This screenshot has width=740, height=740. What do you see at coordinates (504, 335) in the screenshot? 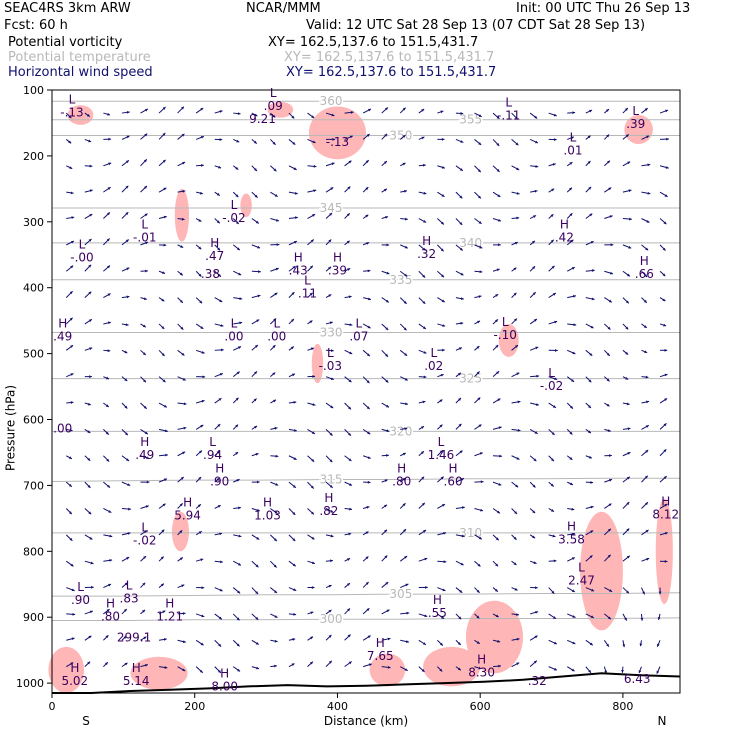
I see `pv-extremum-value: -.10` at bounding box center [504, 335].